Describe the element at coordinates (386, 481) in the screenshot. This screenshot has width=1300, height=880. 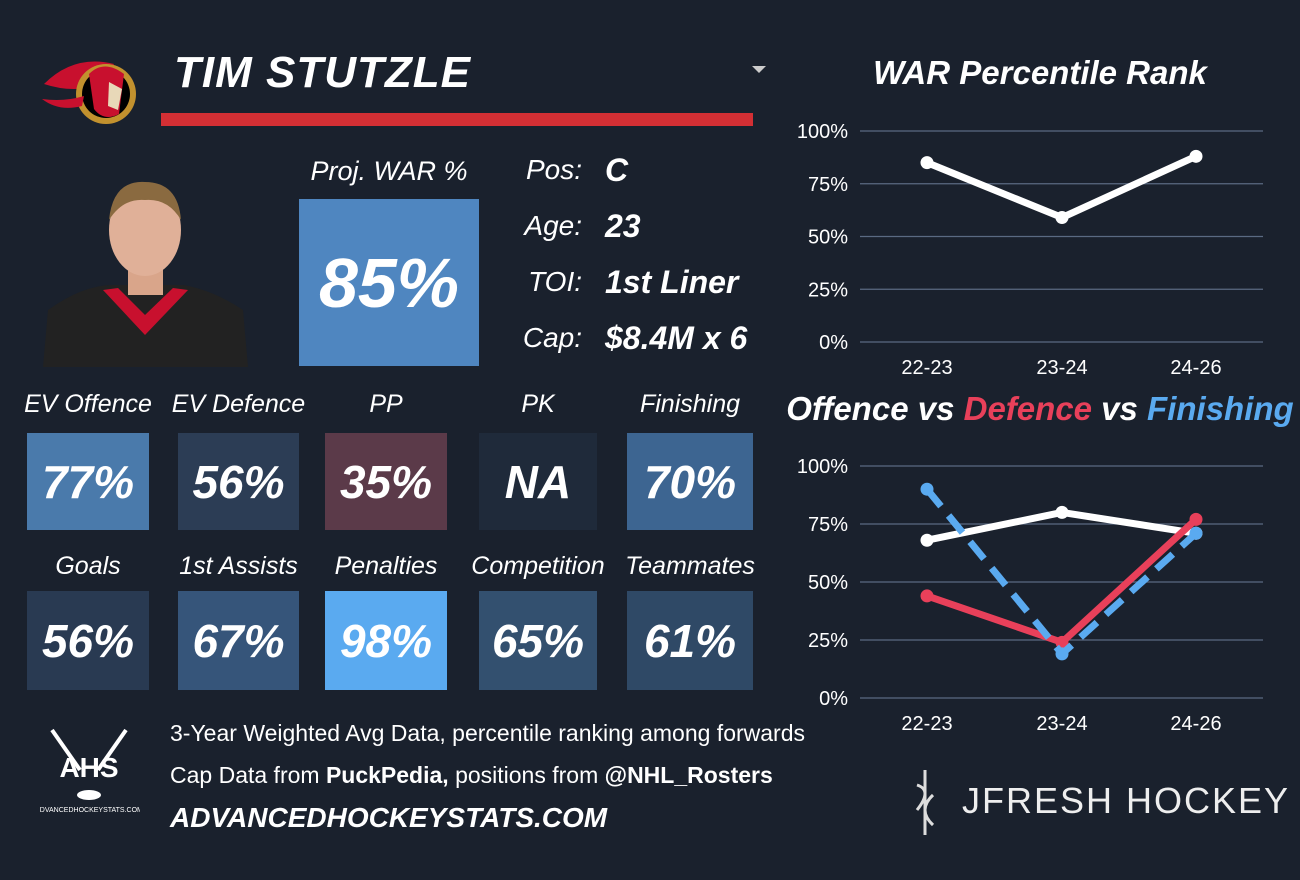
I see `tile-value: 35%` at that location.